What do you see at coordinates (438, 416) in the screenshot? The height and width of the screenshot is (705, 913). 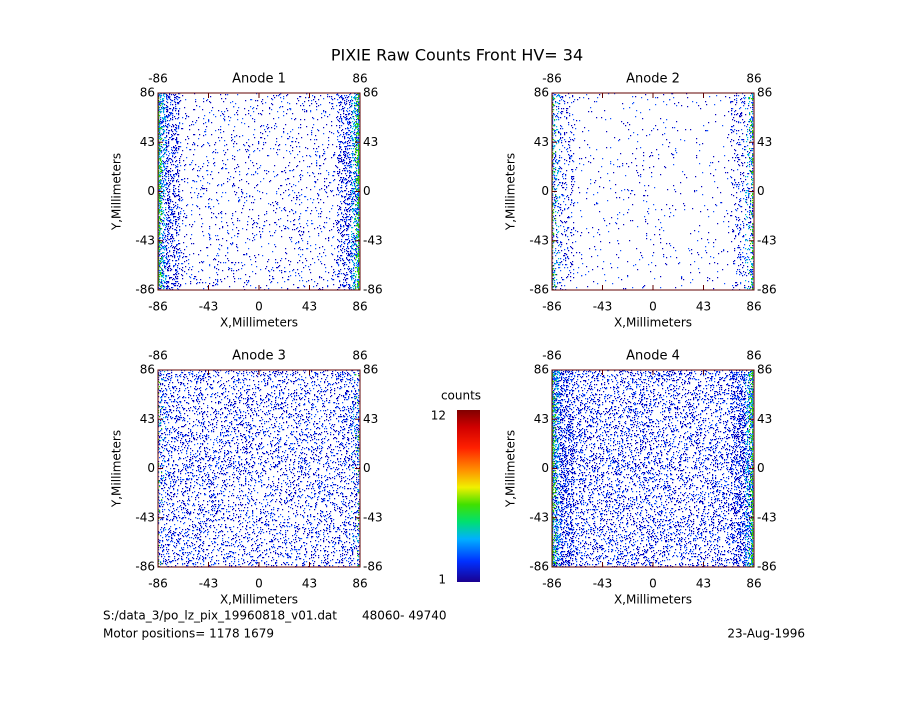 I see `colorbar-tick-label: 12` at bounding box center [438, 416].